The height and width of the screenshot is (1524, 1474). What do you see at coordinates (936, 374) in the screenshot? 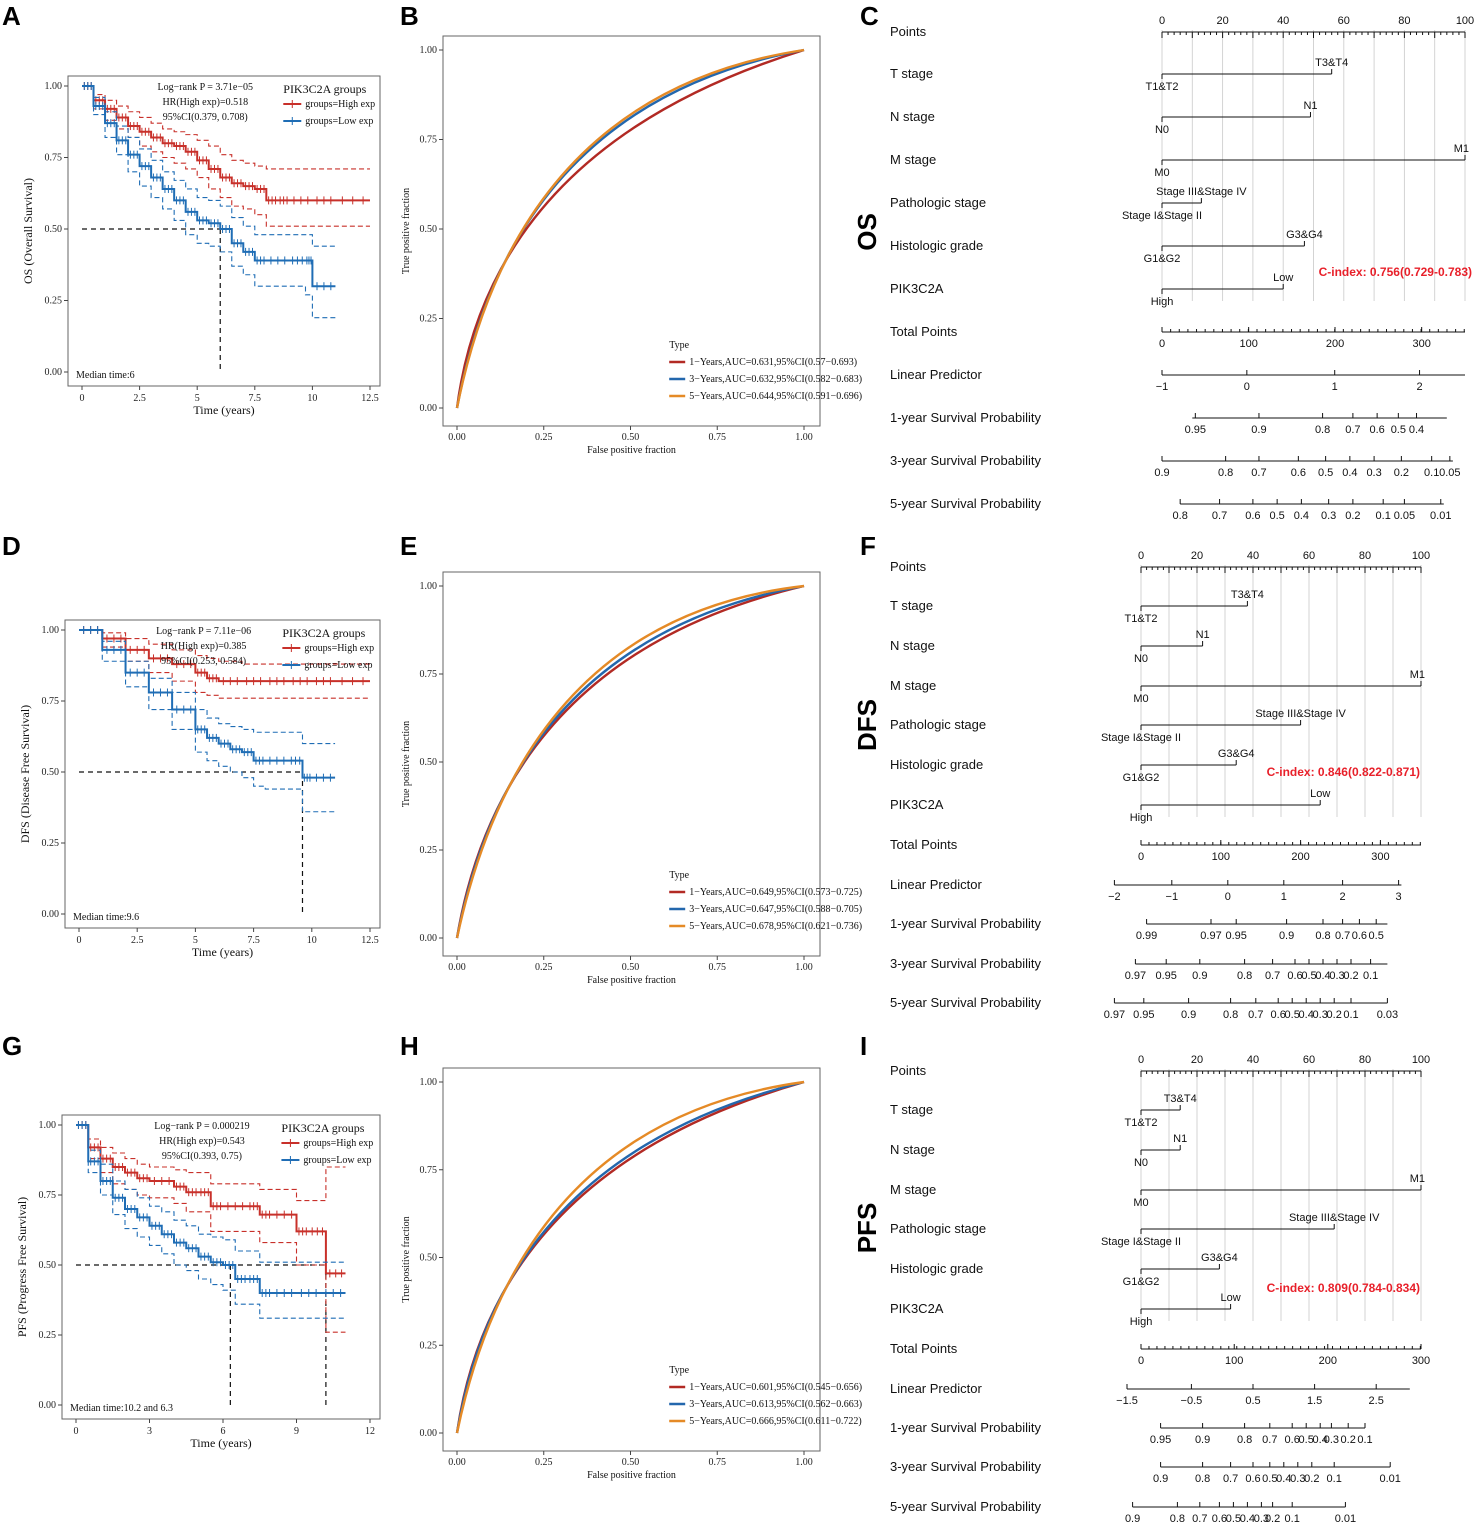
I see `nomogram-row-label: Linear Predictor` at bounding box center [936, 374].